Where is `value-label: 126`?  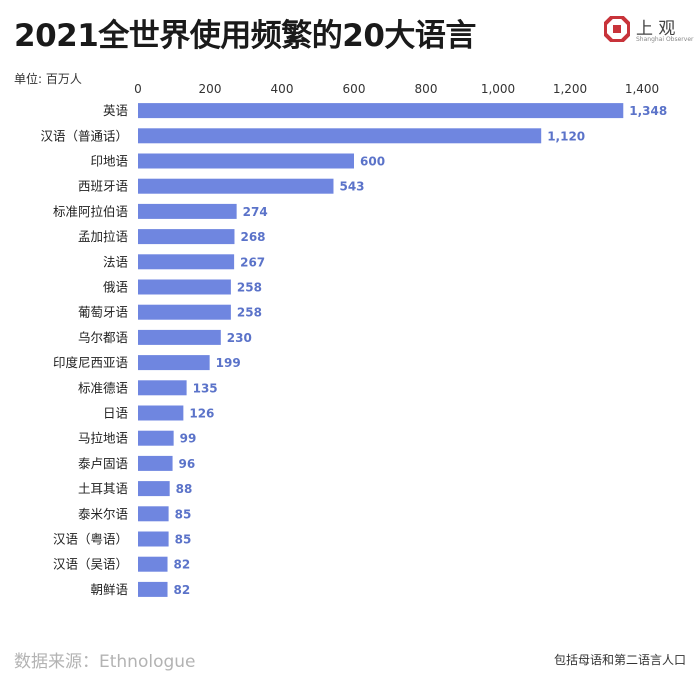
value-label: 126 is located at coordinates (201, 414).